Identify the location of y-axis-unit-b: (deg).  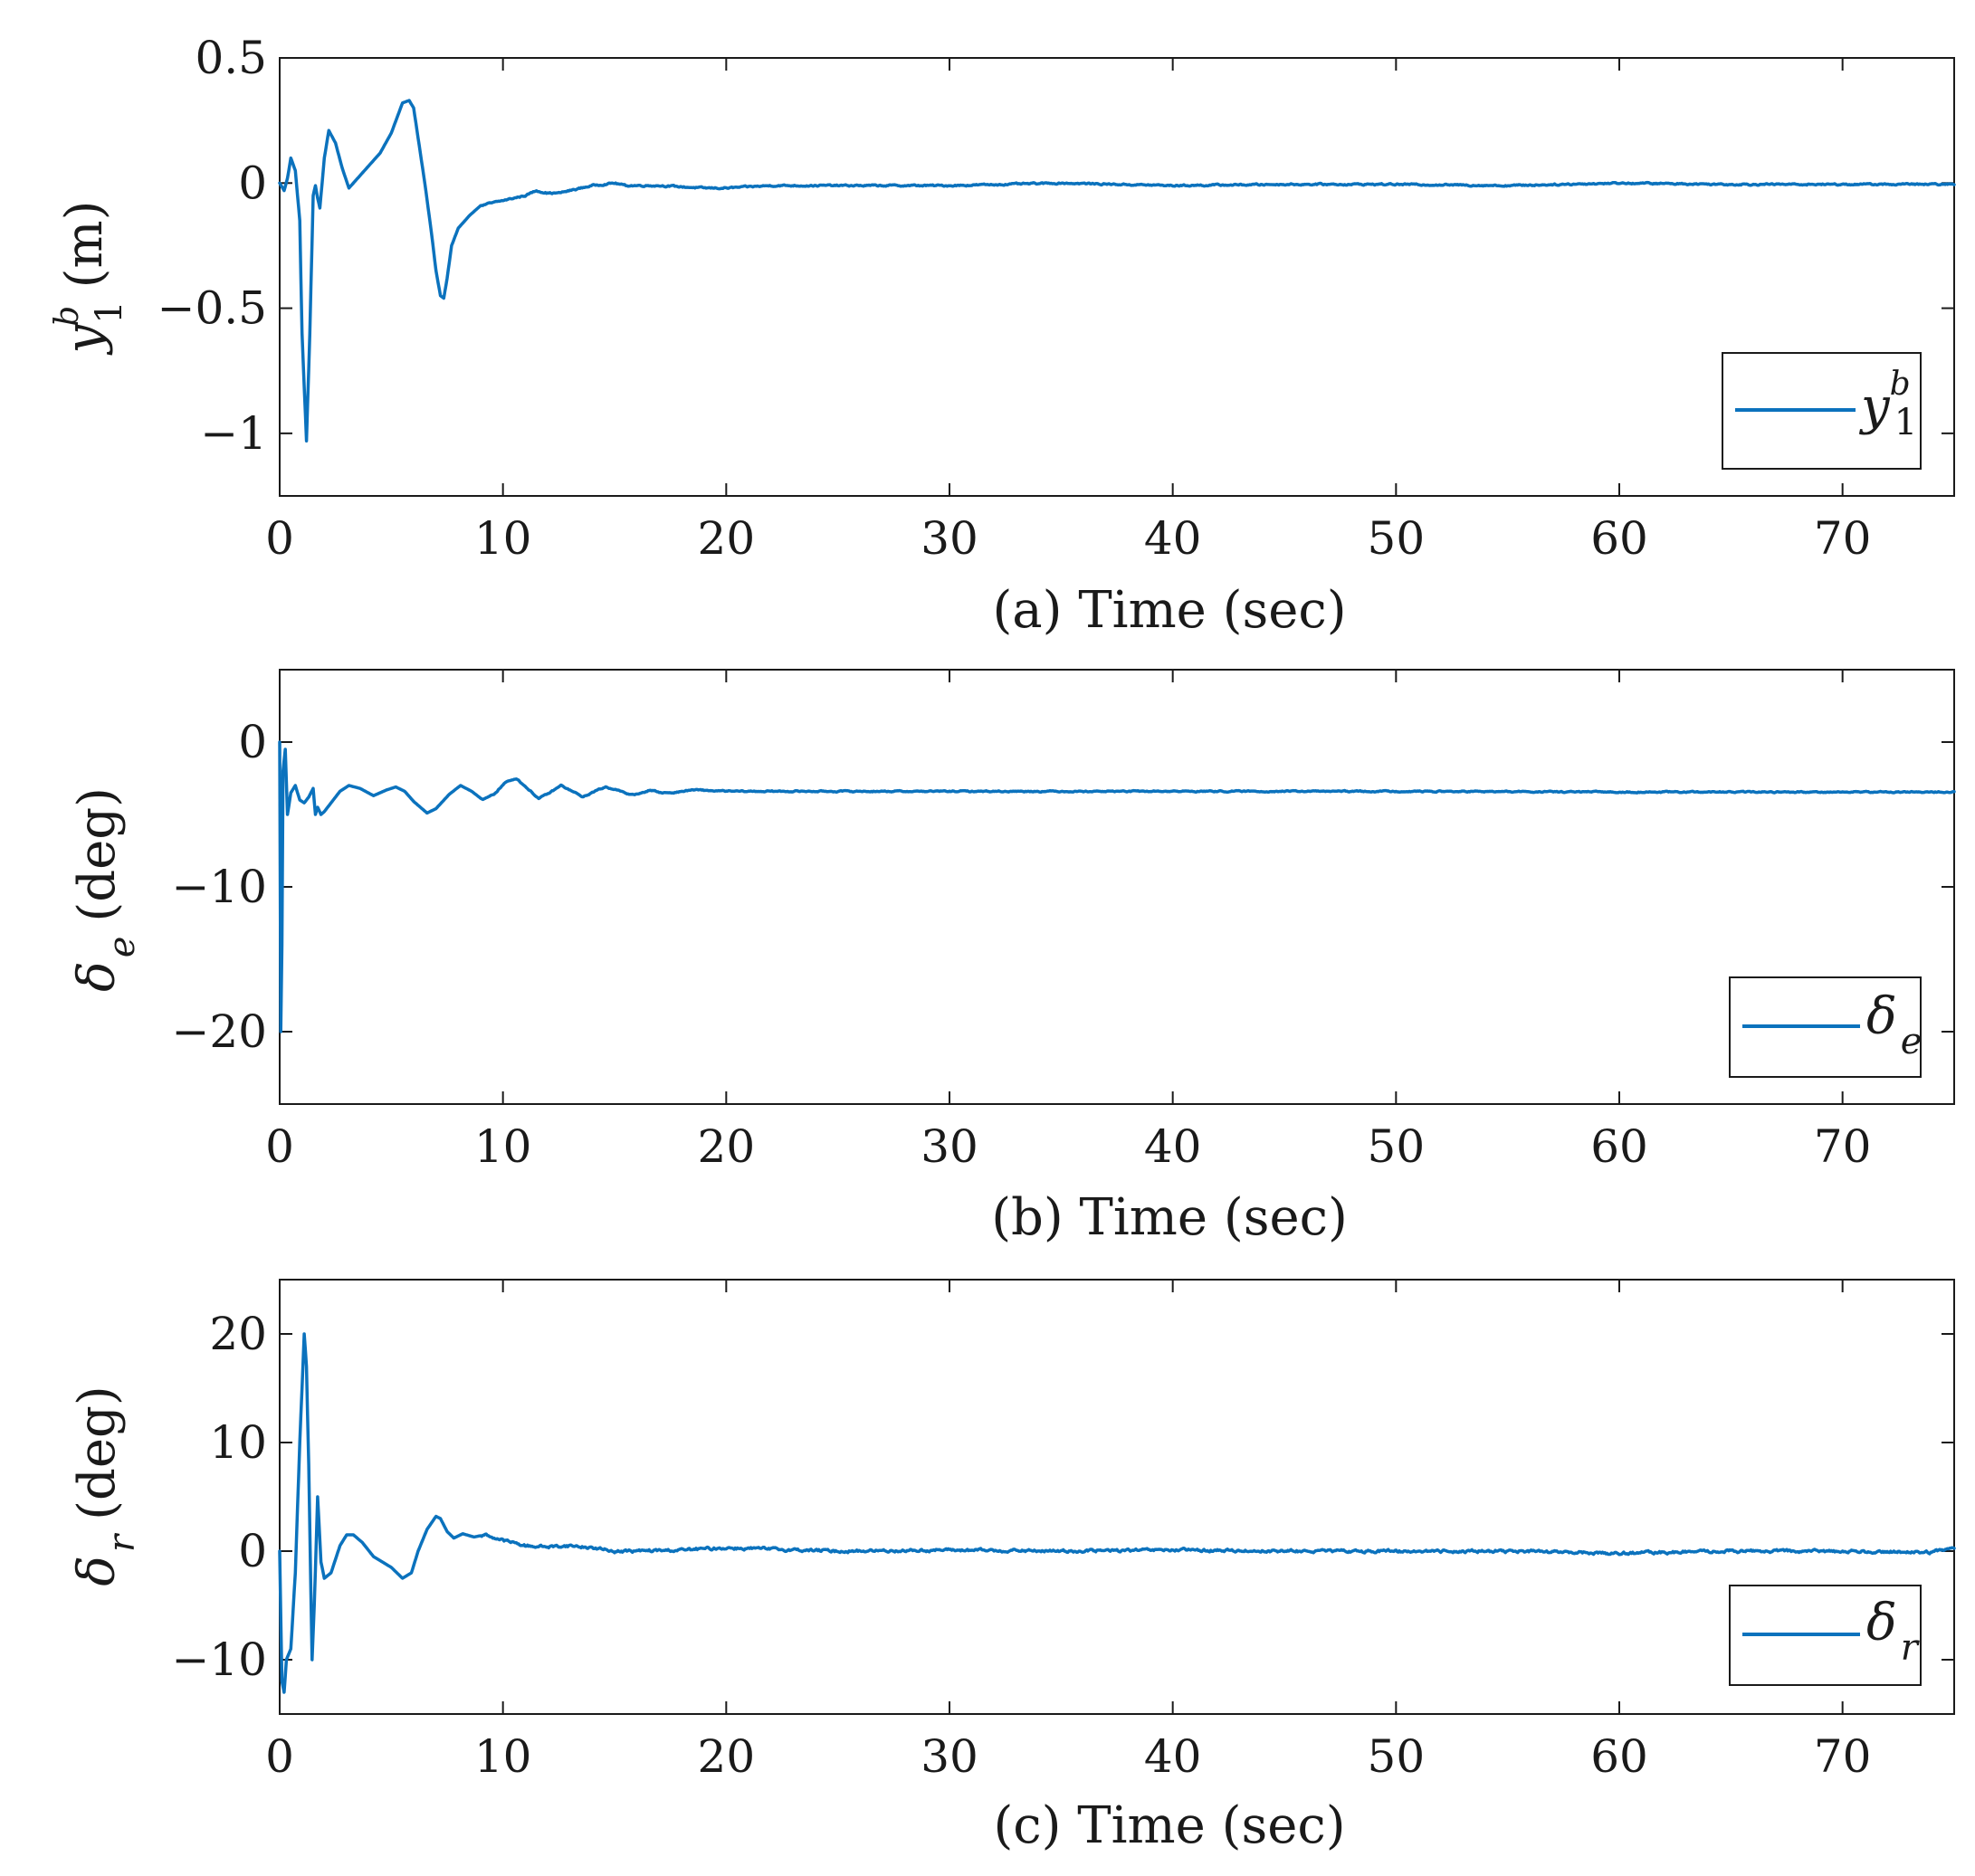
(97, 854).